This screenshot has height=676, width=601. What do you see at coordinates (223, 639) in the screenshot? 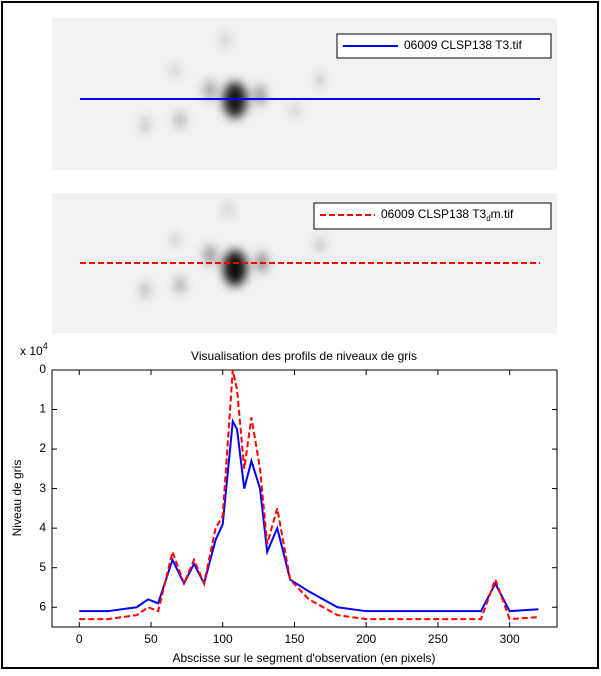
I see `x-tick-label: 100` at bounding box center [223, 639].